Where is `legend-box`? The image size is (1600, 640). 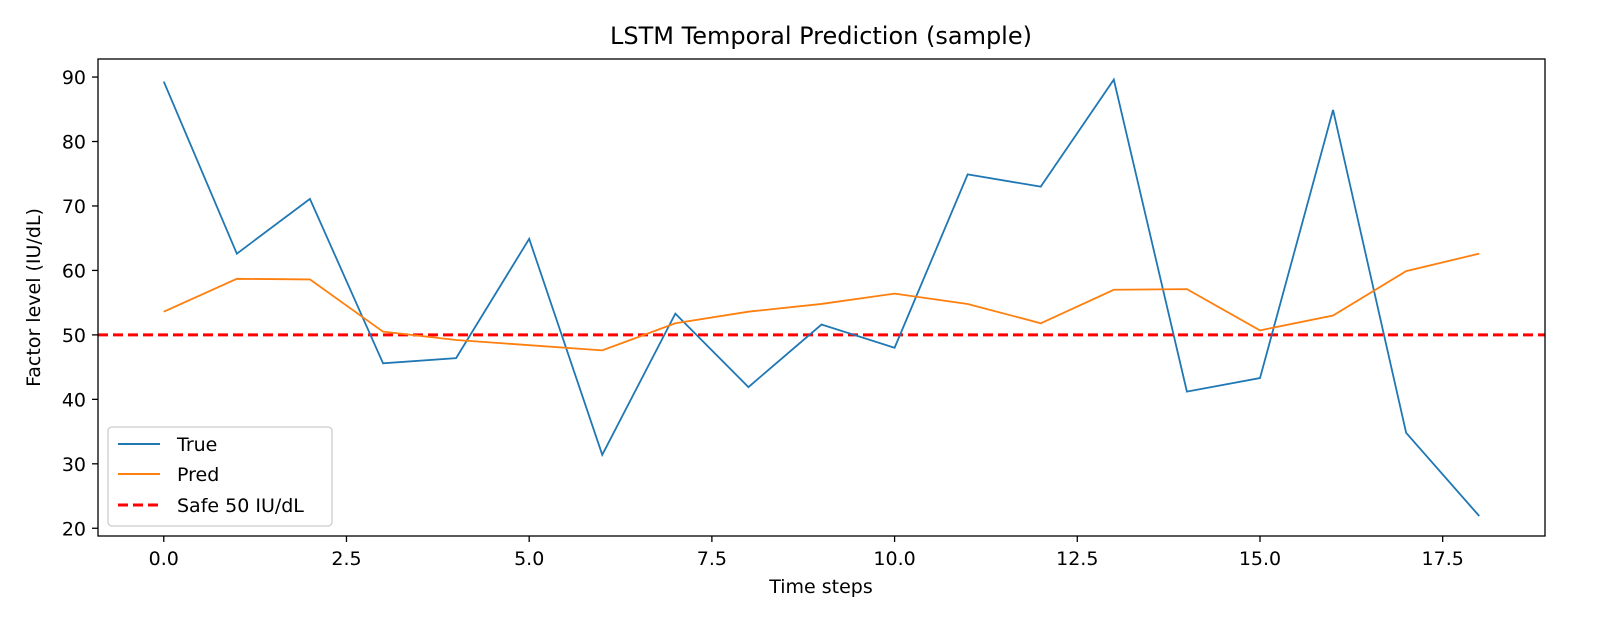
legend-box is located at coordinates (220, 476).